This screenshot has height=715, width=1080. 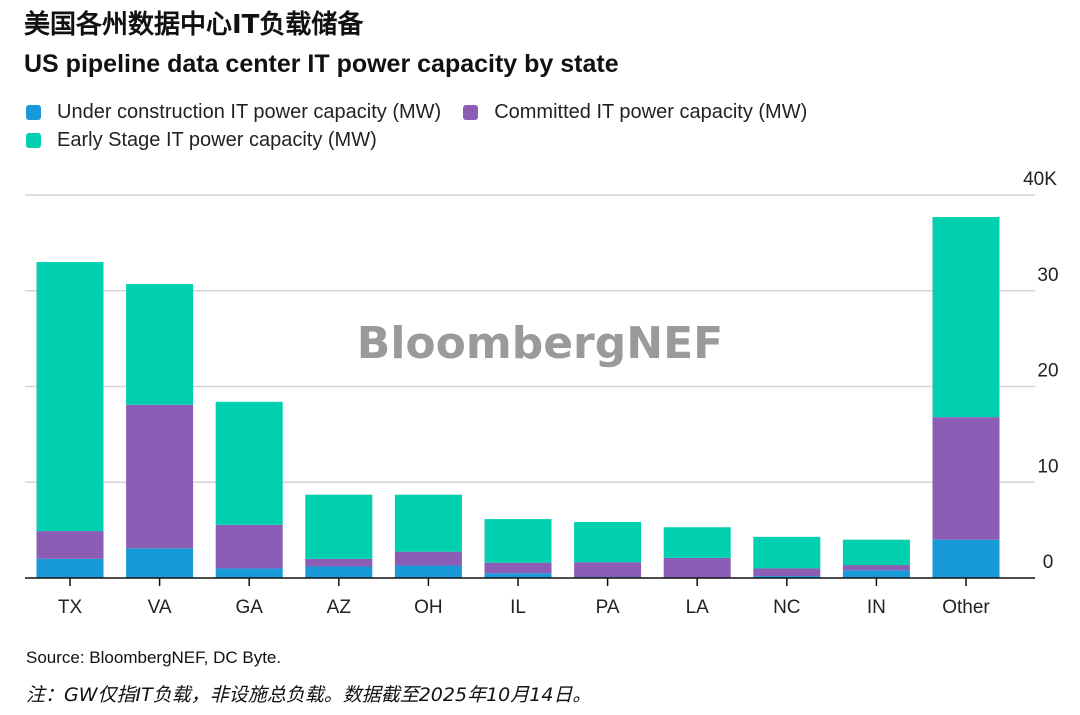 I want to click on y-axis-labels: 0 10 20 30 40K, so click(x=1040, y=371).